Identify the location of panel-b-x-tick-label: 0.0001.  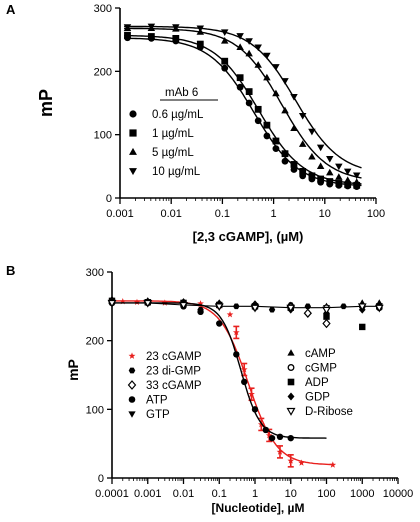
(112, 494).